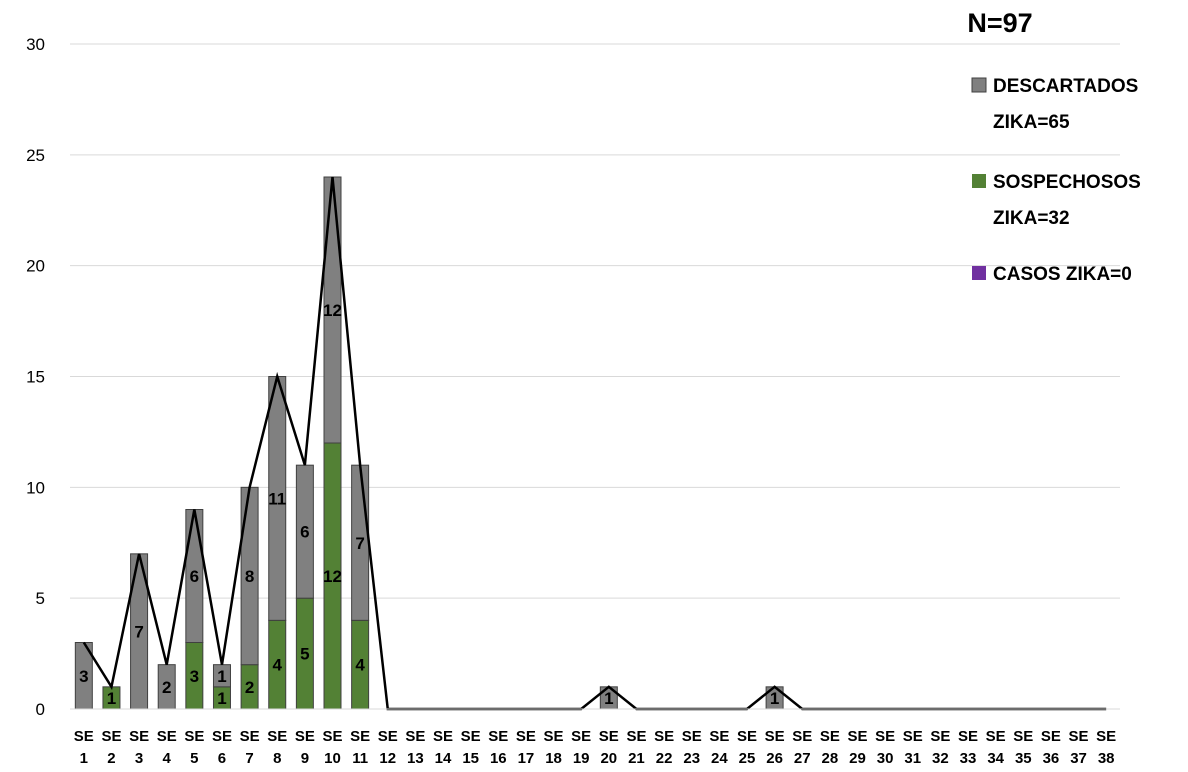 Image resolution: width=1188 pixels, height=772 pixels. Describe the element at coordinates (360, 665) in the screenshot. I see `data-label: 4` at that location.